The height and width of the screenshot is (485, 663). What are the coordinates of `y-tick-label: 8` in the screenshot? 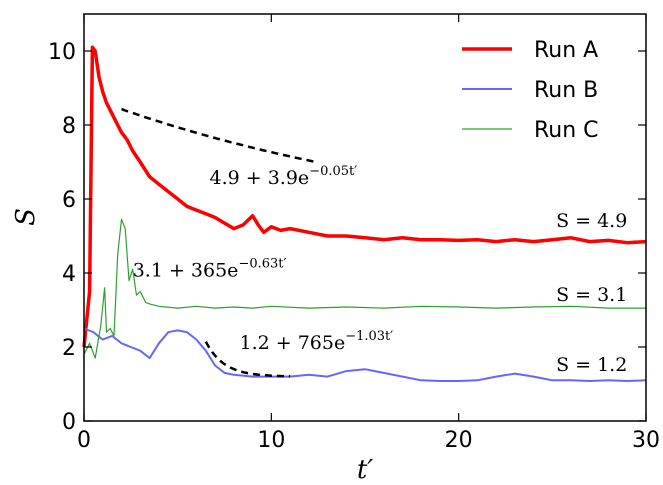 It's located at (69, 126).